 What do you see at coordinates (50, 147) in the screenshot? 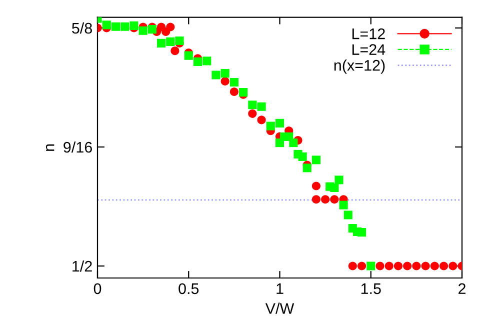
I see `y-axis-title: n` at bounding box center [50, 147].